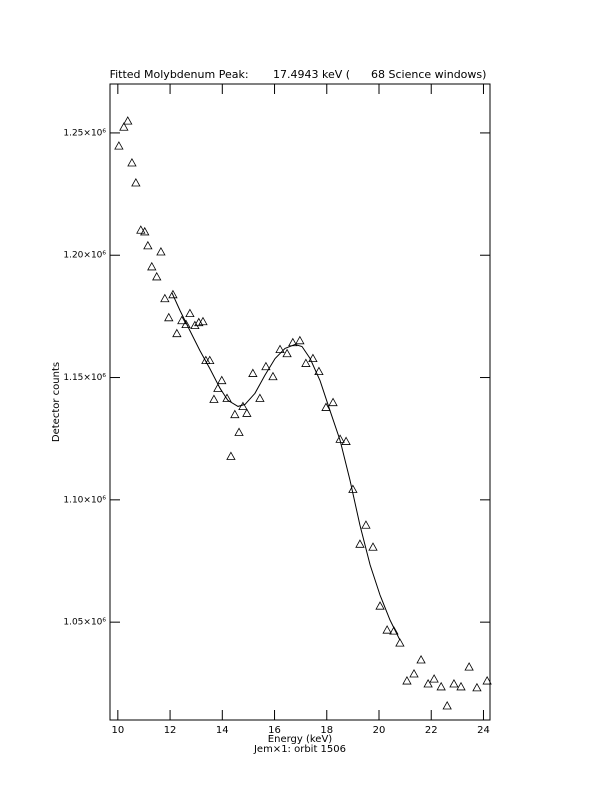  What do you see at coordinates (326, 730) in the screenshot?
I see `x-tick-label: 18` at bounding box center [326, 730].